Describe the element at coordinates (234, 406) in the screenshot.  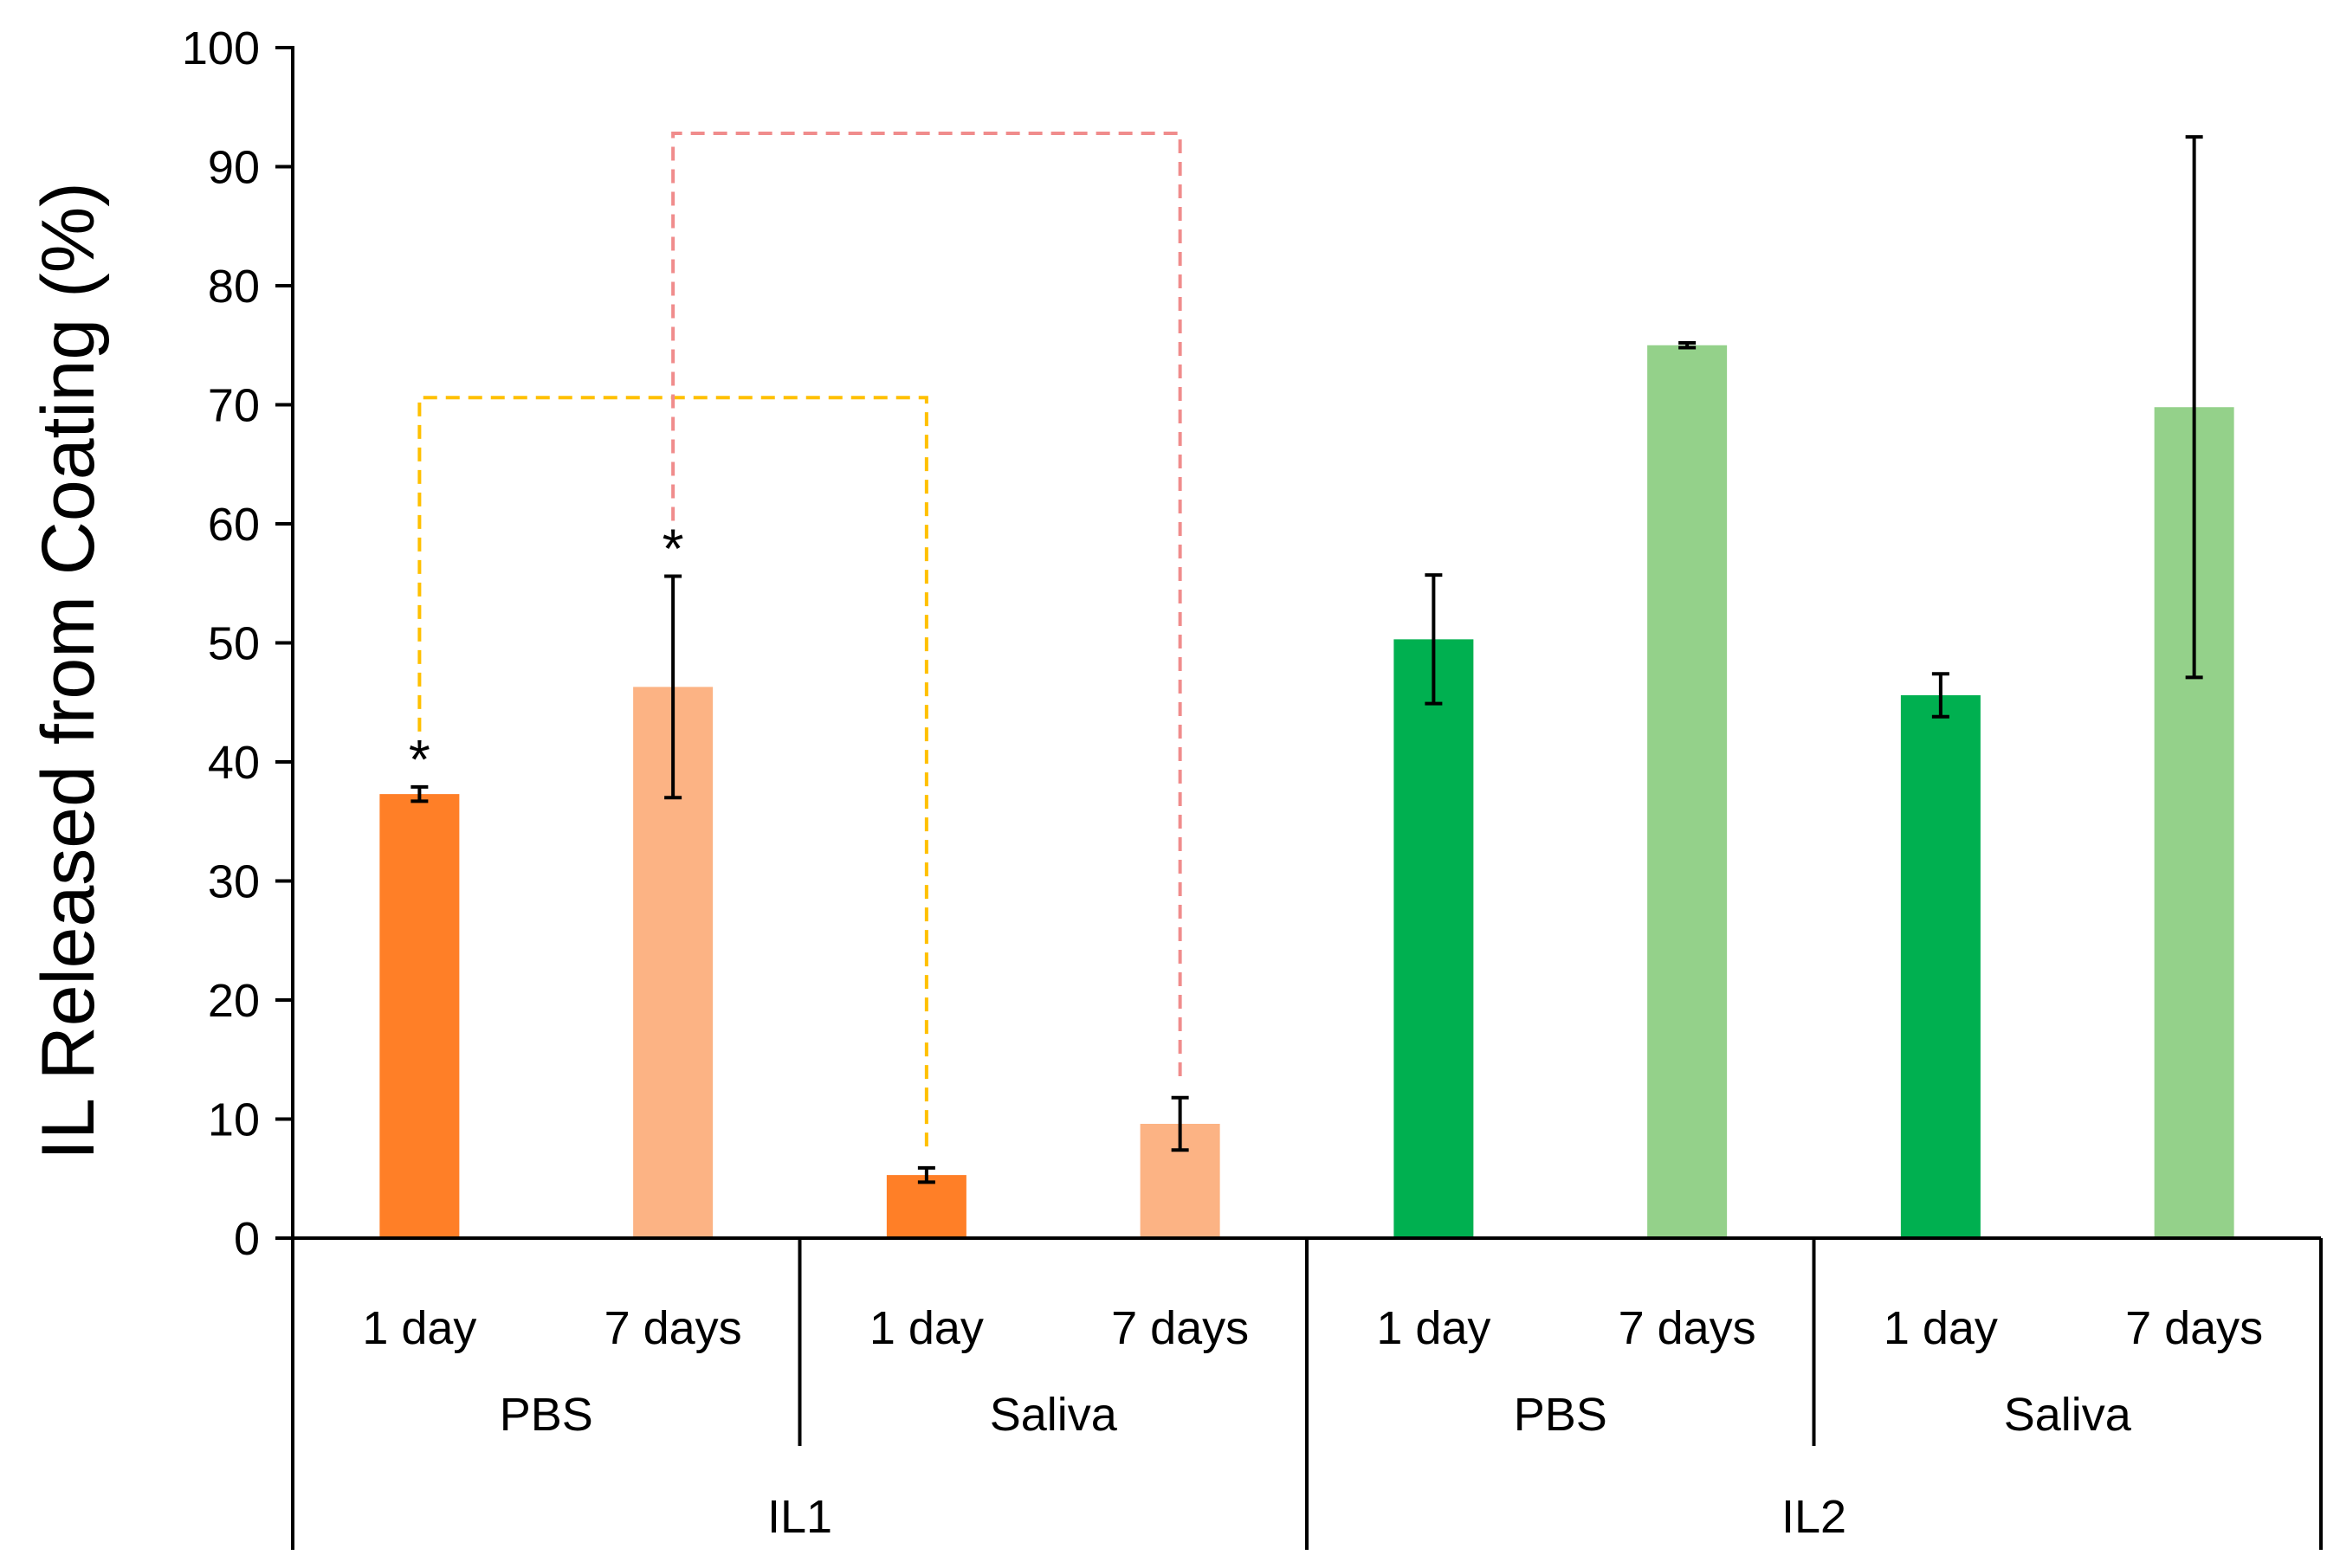
I see `y-tick-label: 70` at that location.